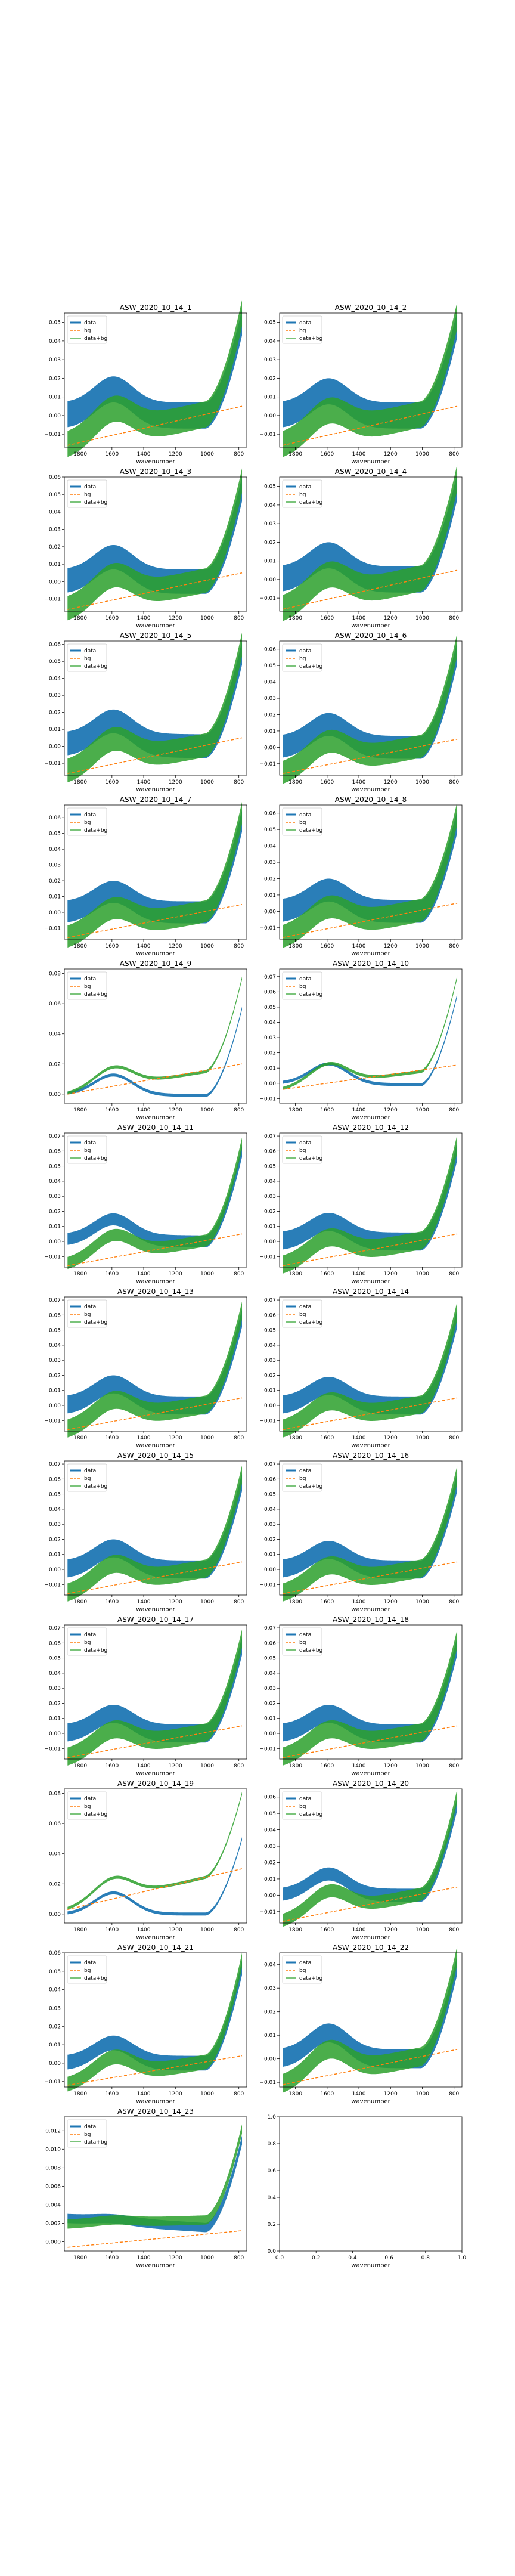 The width and height of the screenshot is (515, 2576). What do you see at coordinates (270, 1137) in the screenshot?
I see `y-tick-label: 0.07` at bounding box center [270, 1137].